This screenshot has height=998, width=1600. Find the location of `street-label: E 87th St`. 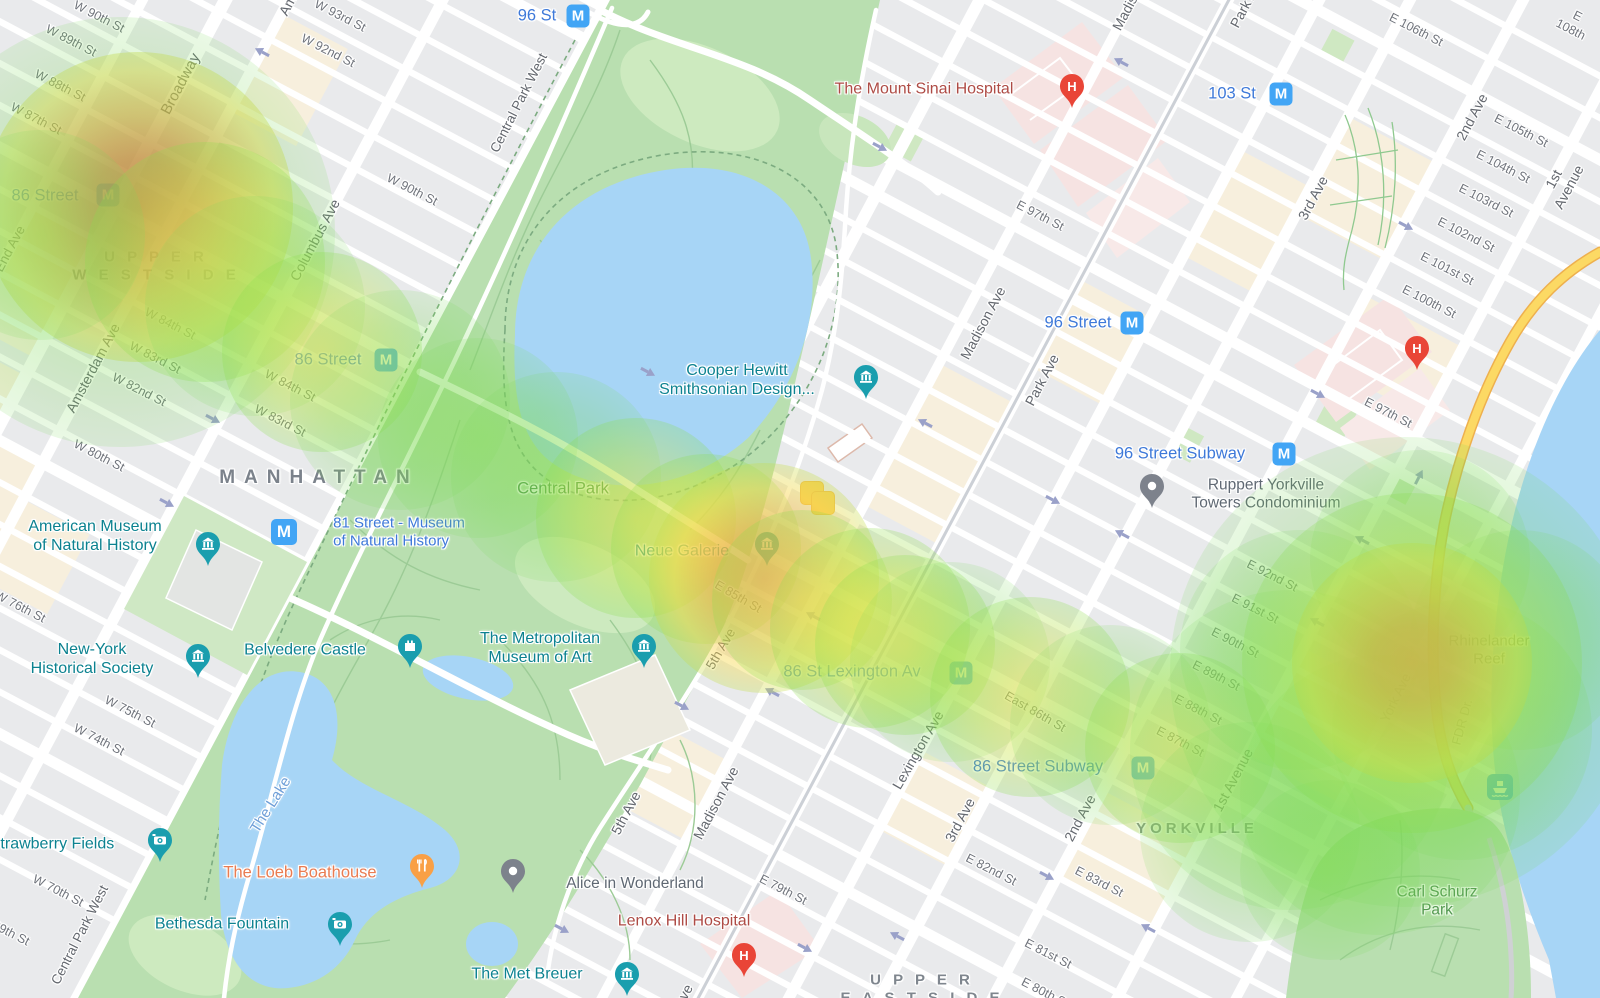

street-label: E 87th St is located at coordinates (1180, 741).